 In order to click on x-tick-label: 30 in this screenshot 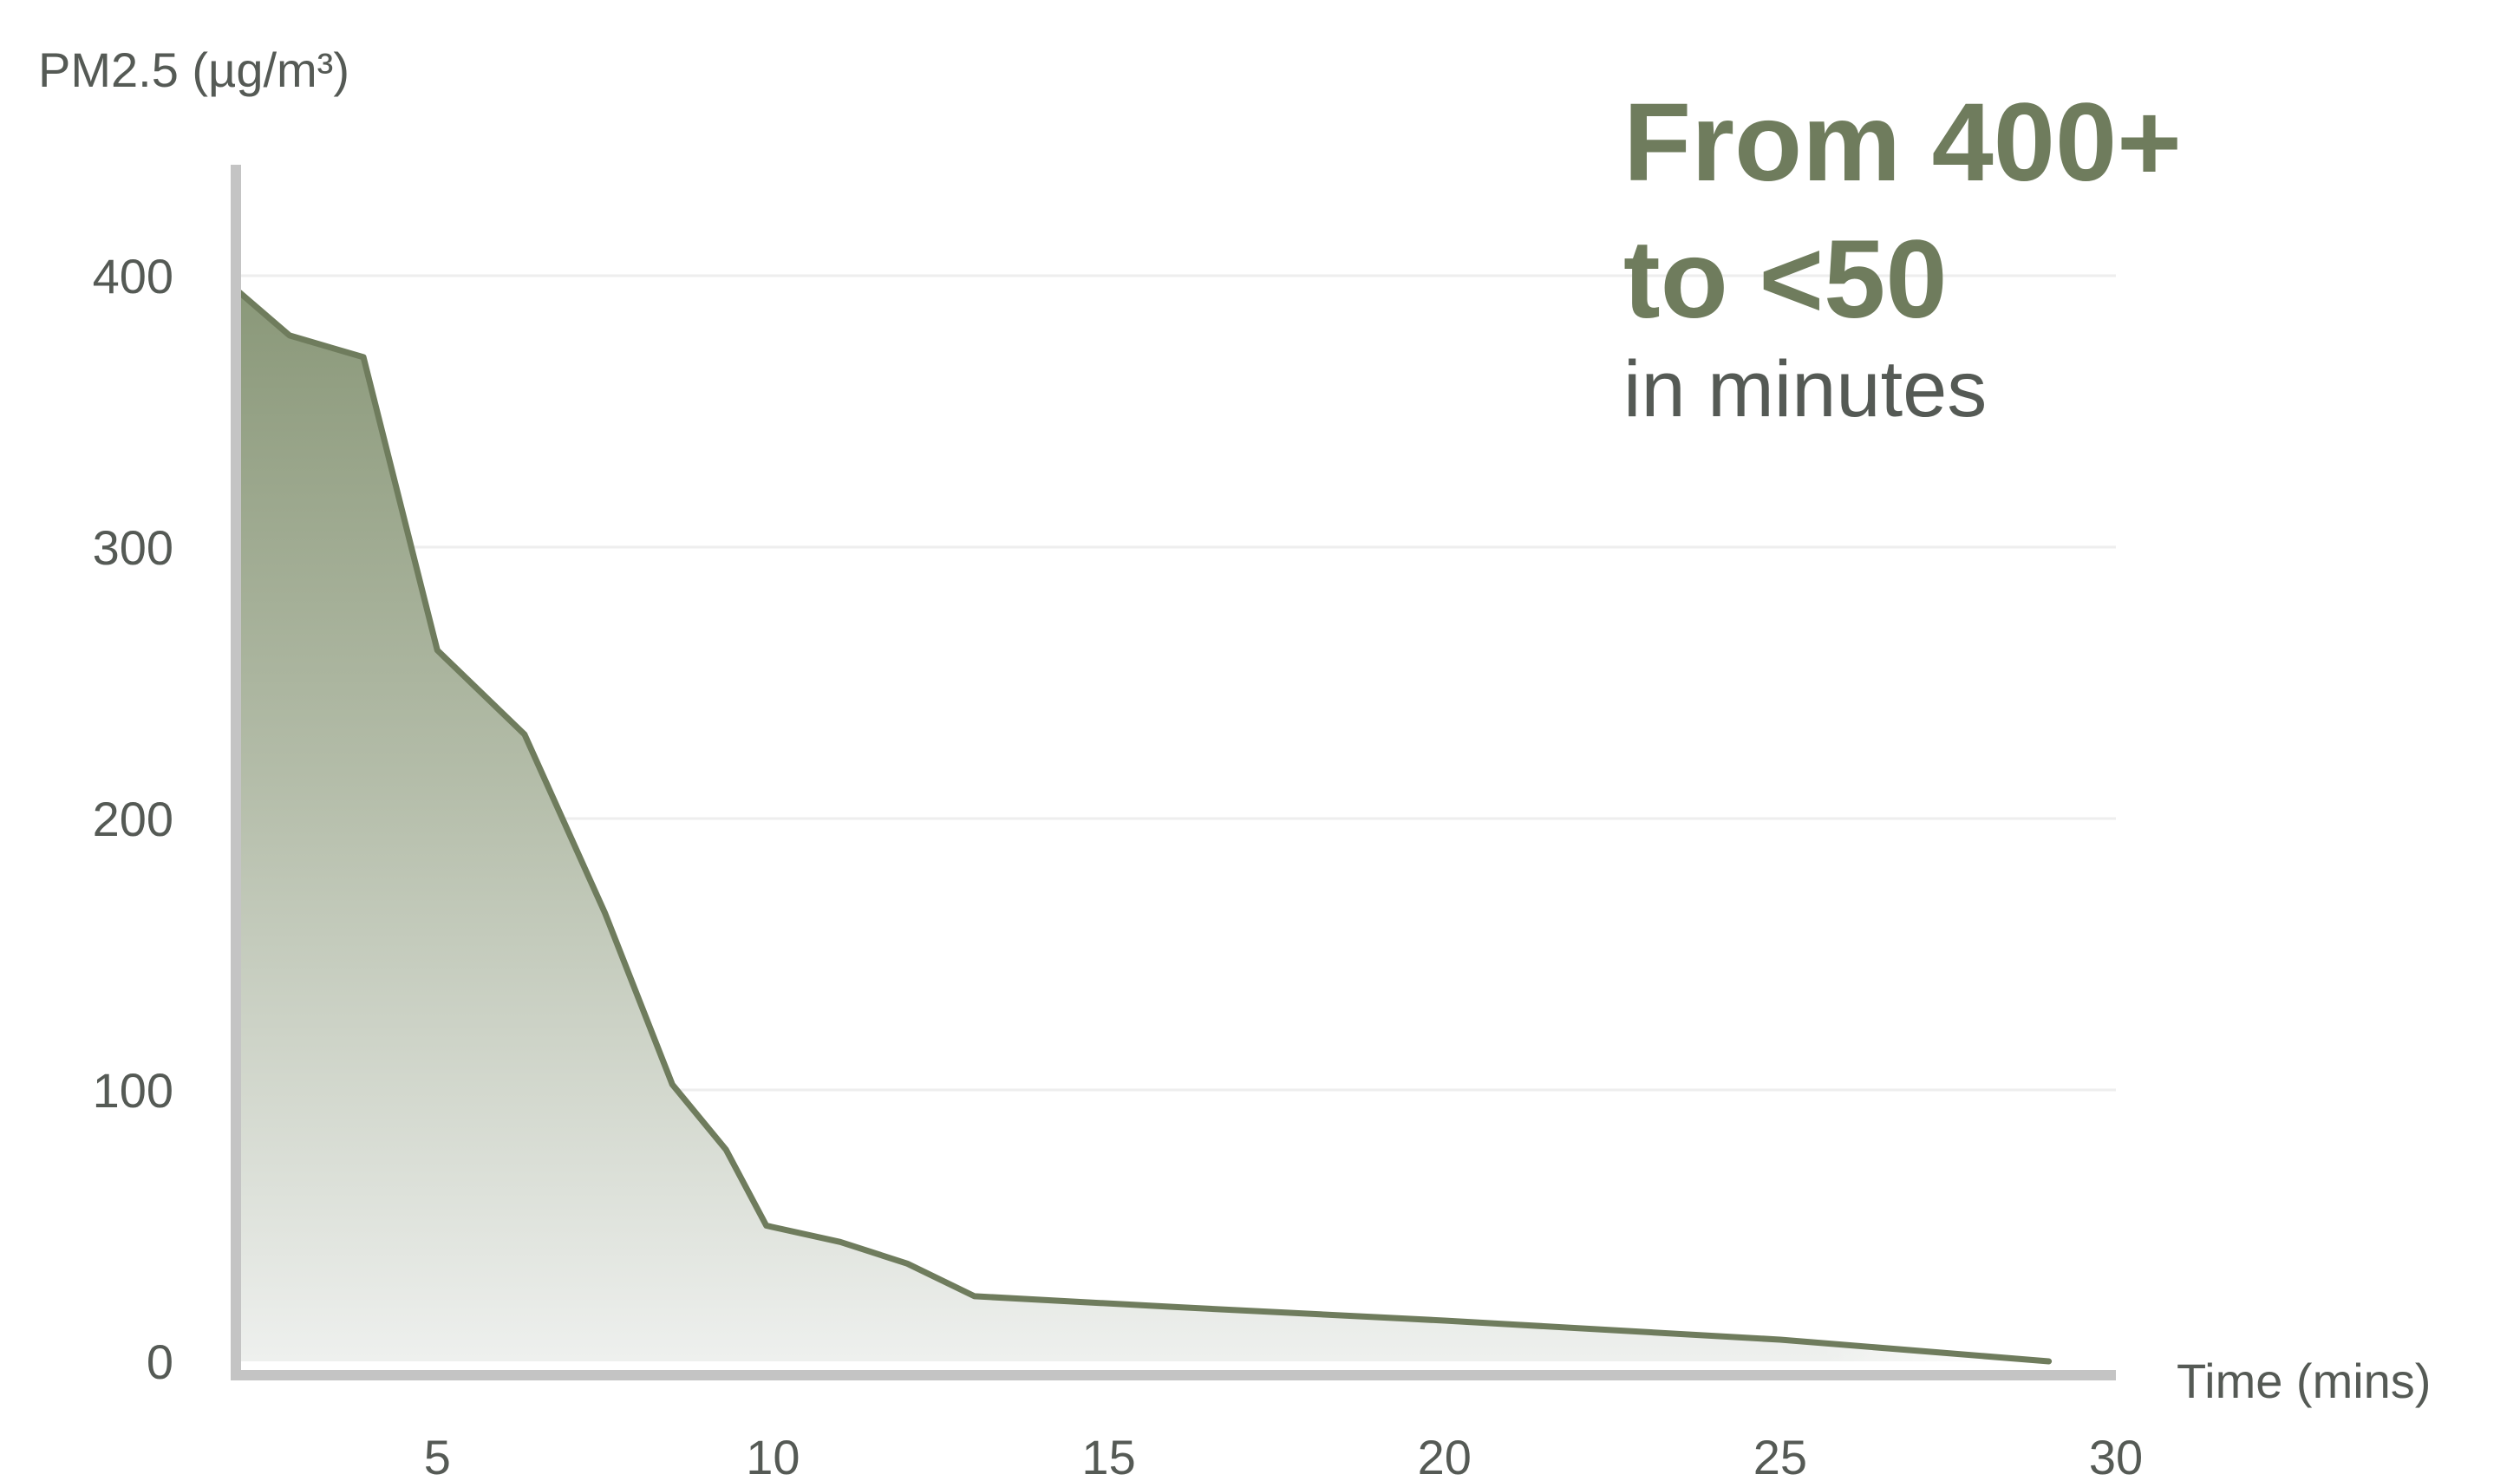, I will do `click(2116, 1455)`.